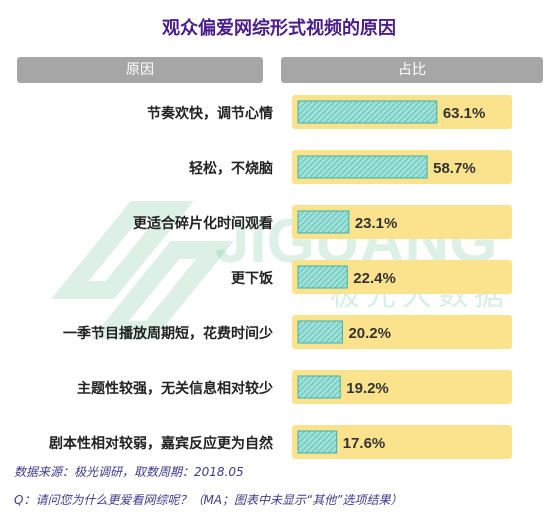 The image size is (558, 523). What do you see at coordinates (454, 168) in the screenshot?
I see `data-label: 58.7%` at bounding box center [454, 168].